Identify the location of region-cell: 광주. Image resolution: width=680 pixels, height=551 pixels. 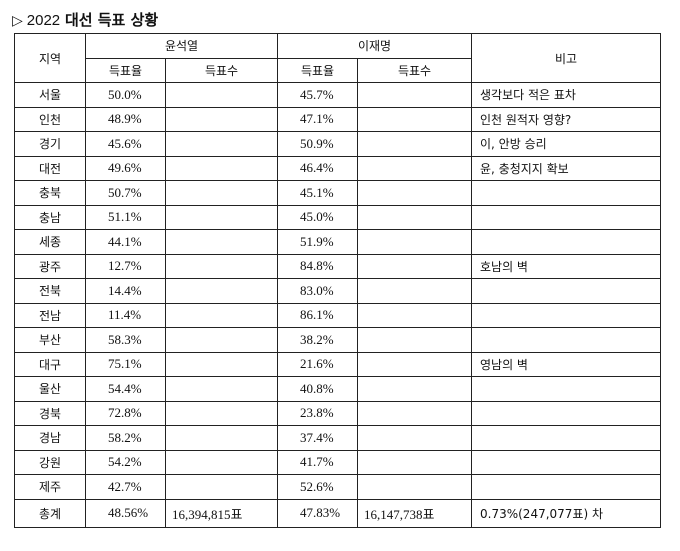
(50, 266).